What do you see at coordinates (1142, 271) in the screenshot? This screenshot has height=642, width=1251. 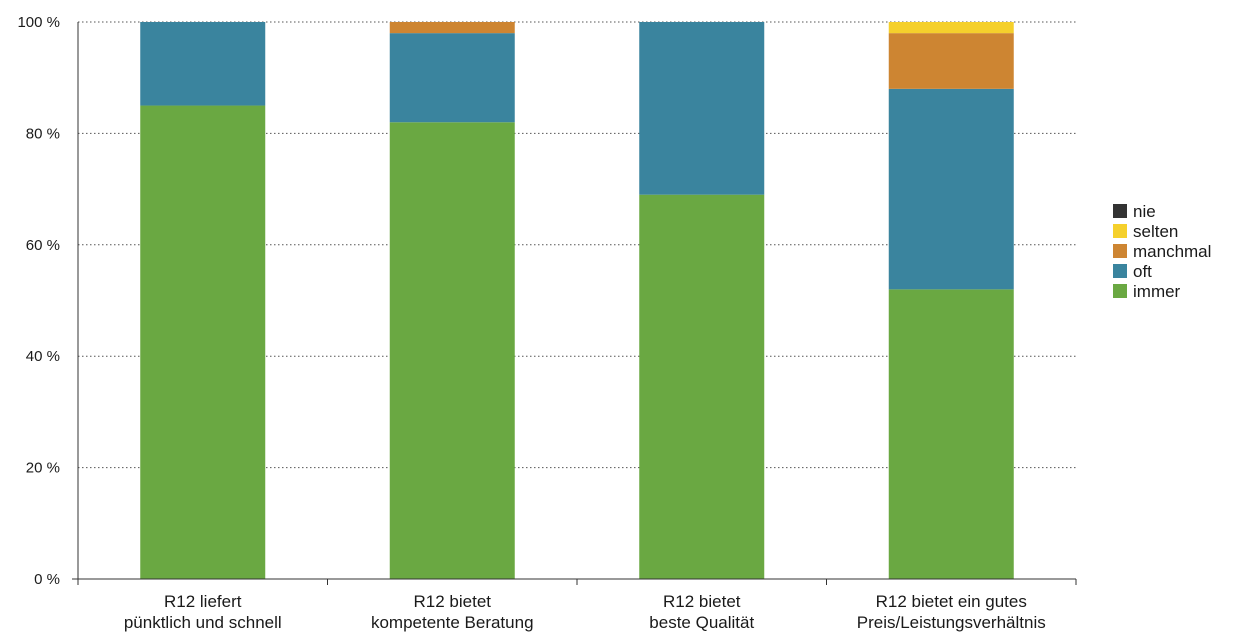 I see `legend-label-oft: oft` at bounding box center [1142, 271].